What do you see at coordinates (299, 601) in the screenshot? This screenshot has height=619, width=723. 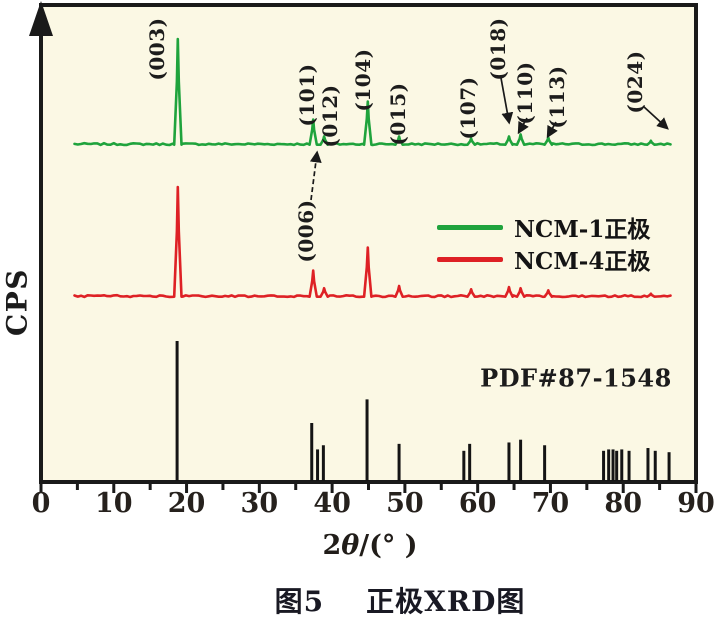 I see `figure-caption-number: 图5` at bounding box center [299, 601].